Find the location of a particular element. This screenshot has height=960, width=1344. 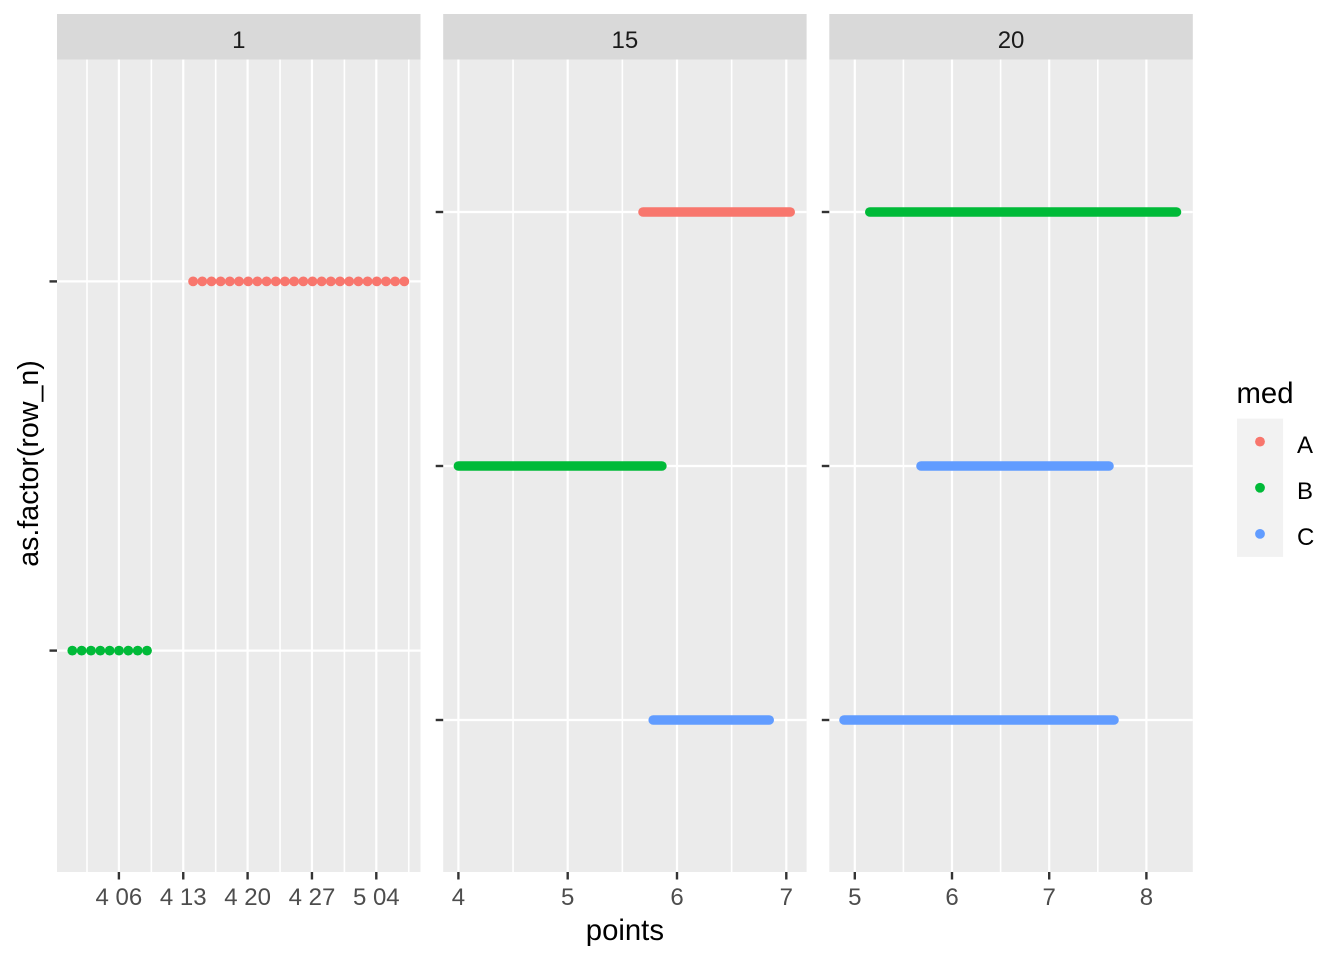

svg-text: 8 is located at coordinates (1146, 897).